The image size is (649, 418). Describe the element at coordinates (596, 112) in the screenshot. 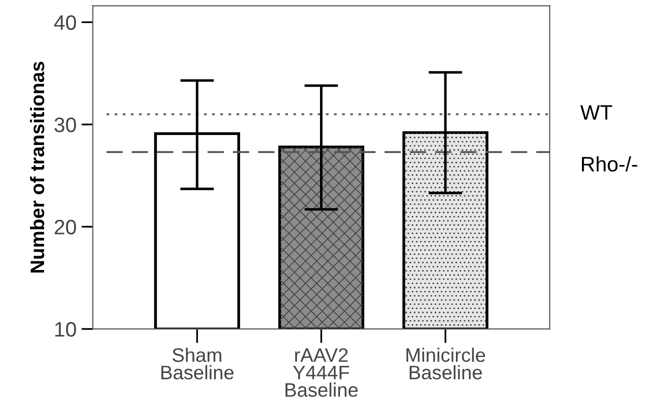

I see `ref-line-label: WT` at that location.